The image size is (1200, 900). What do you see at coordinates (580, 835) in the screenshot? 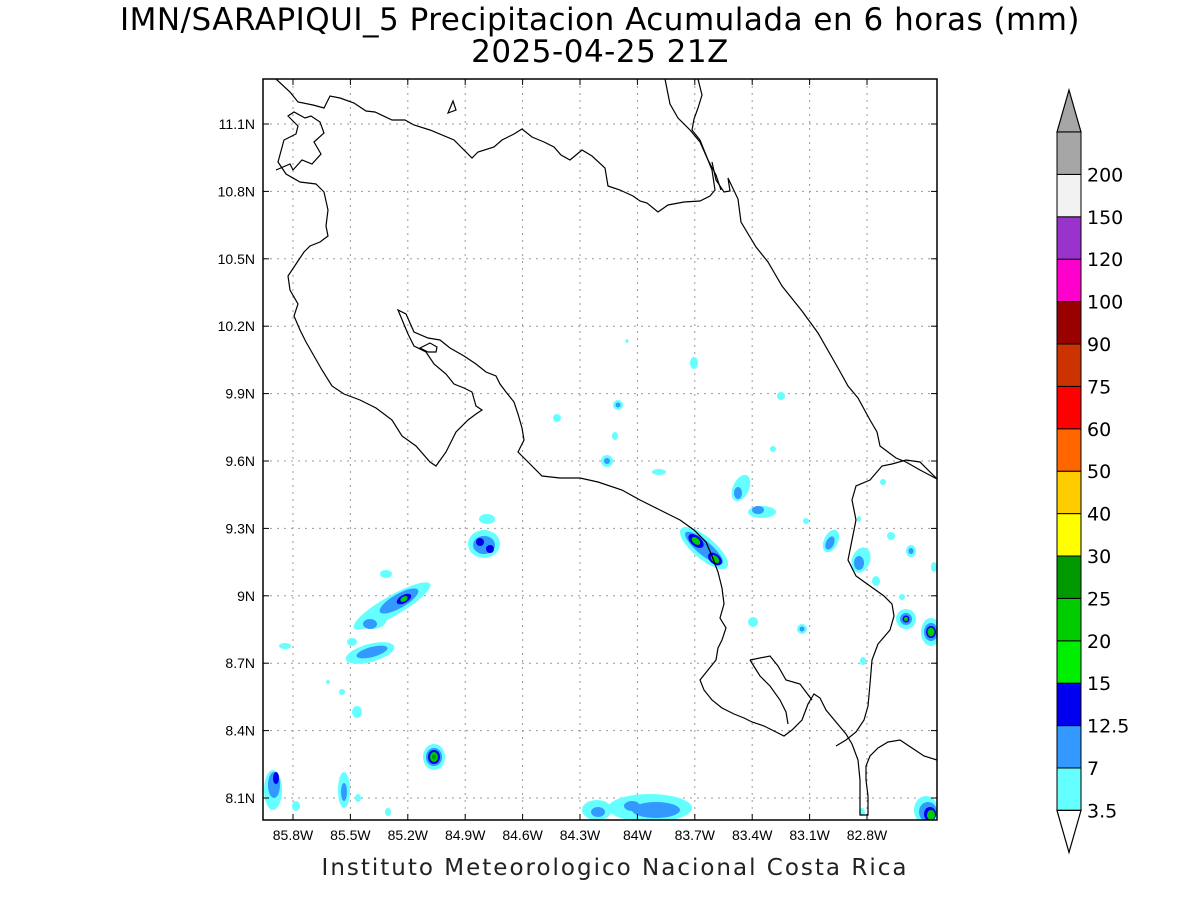
I see `x-tick-label: 84.3W` at bounding box center [580, 835].